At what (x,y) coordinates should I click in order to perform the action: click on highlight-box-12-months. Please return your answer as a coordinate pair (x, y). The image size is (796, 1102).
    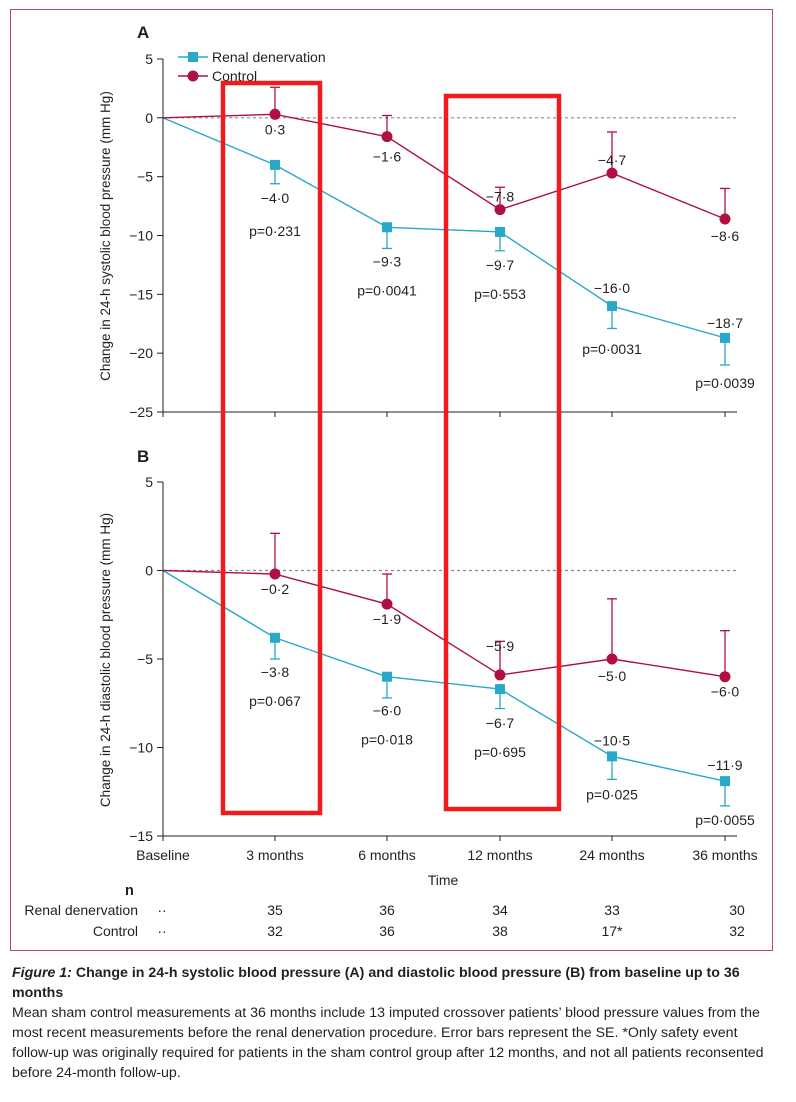
    Looking at the image, I should click on (502, 452).